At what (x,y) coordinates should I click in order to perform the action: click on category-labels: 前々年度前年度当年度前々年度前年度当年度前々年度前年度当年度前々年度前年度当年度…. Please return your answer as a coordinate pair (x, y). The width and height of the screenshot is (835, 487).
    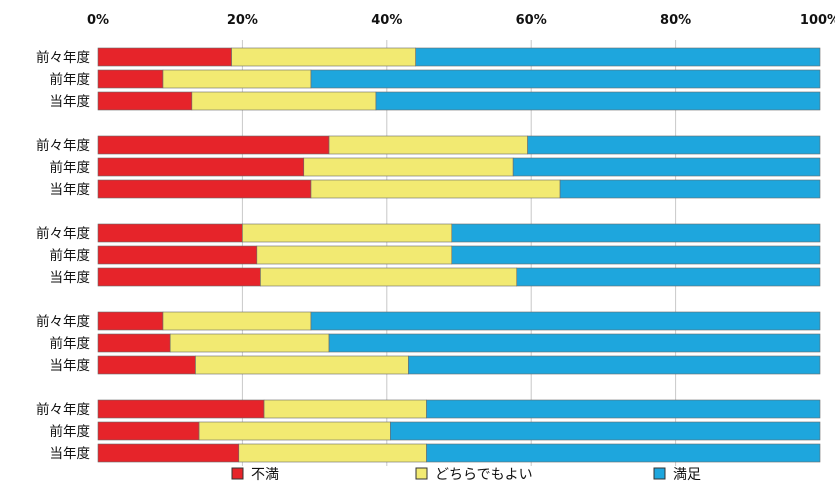
    Looking at the image, I should click on (63, 255).